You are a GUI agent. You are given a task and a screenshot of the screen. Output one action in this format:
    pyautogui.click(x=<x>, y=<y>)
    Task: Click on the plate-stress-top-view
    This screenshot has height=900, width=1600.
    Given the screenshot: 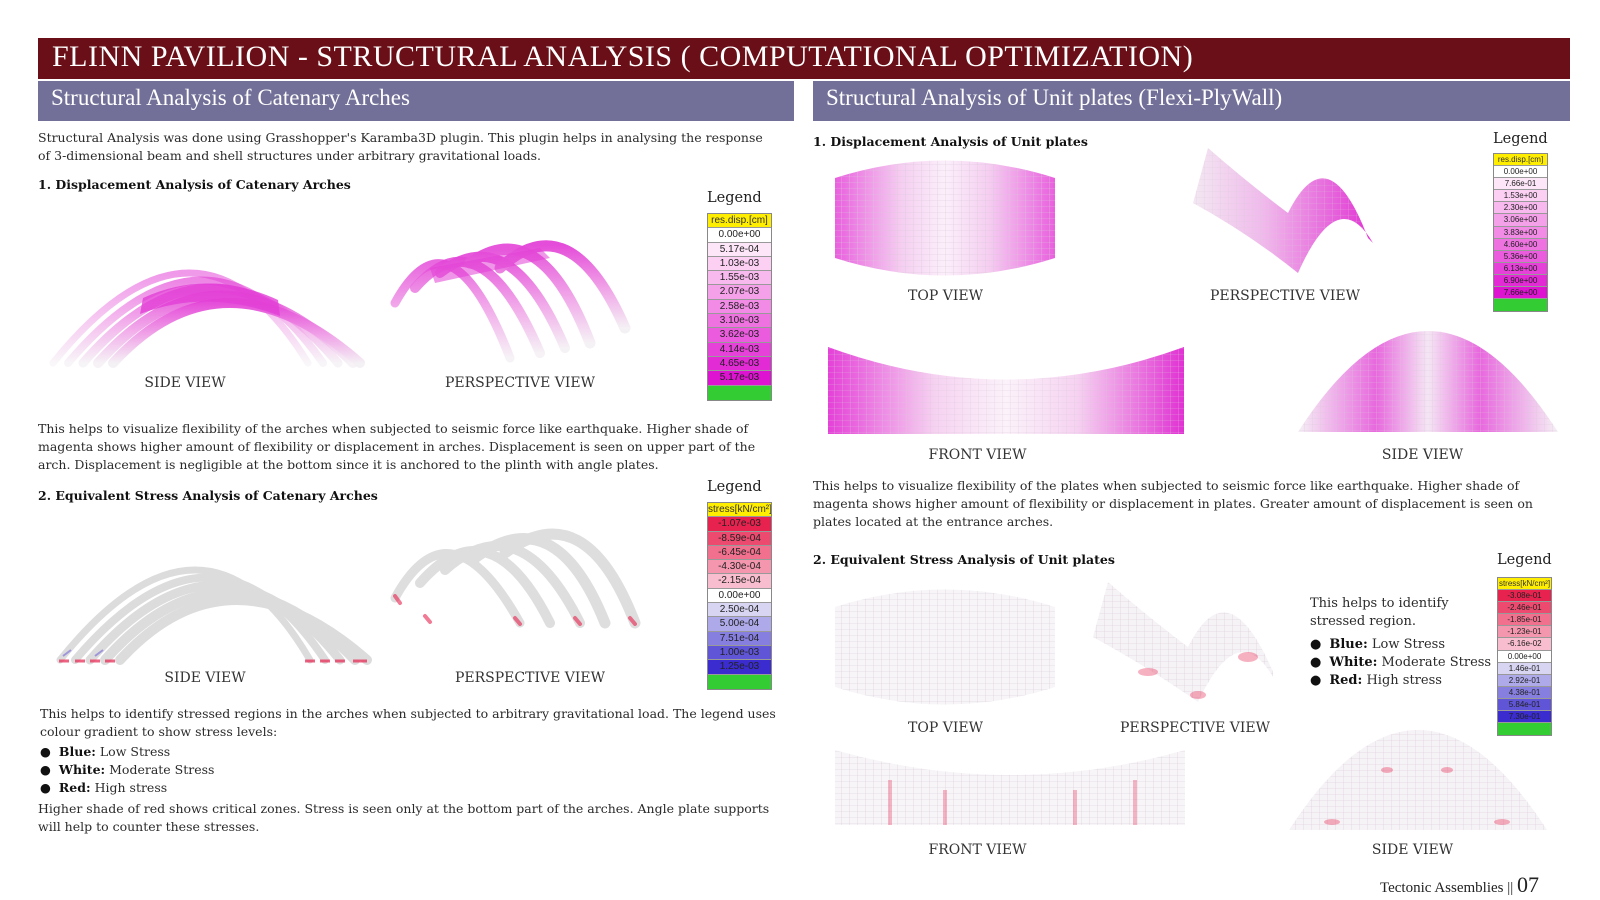 What is the action you would take?
    pyautogui.click(x=945, y=647)
    